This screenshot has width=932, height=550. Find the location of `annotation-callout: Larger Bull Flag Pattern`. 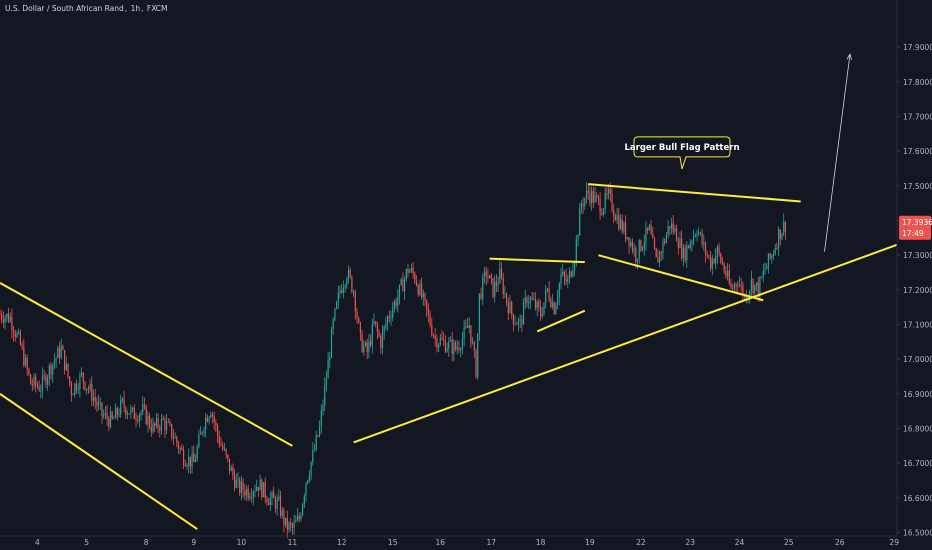

annotation-callout: Larger Bull Flag Pattern is located at coordinates (682, 153).